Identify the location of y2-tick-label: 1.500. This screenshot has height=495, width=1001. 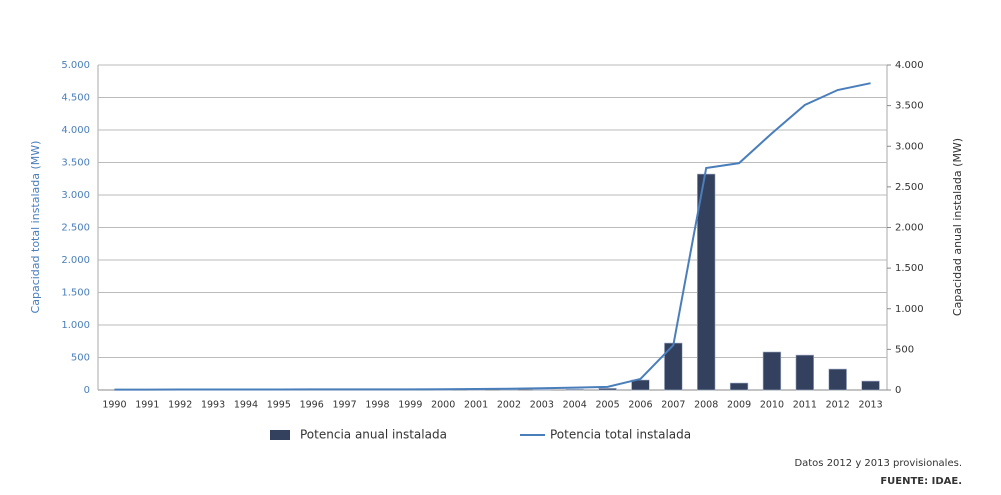
(909, 268).